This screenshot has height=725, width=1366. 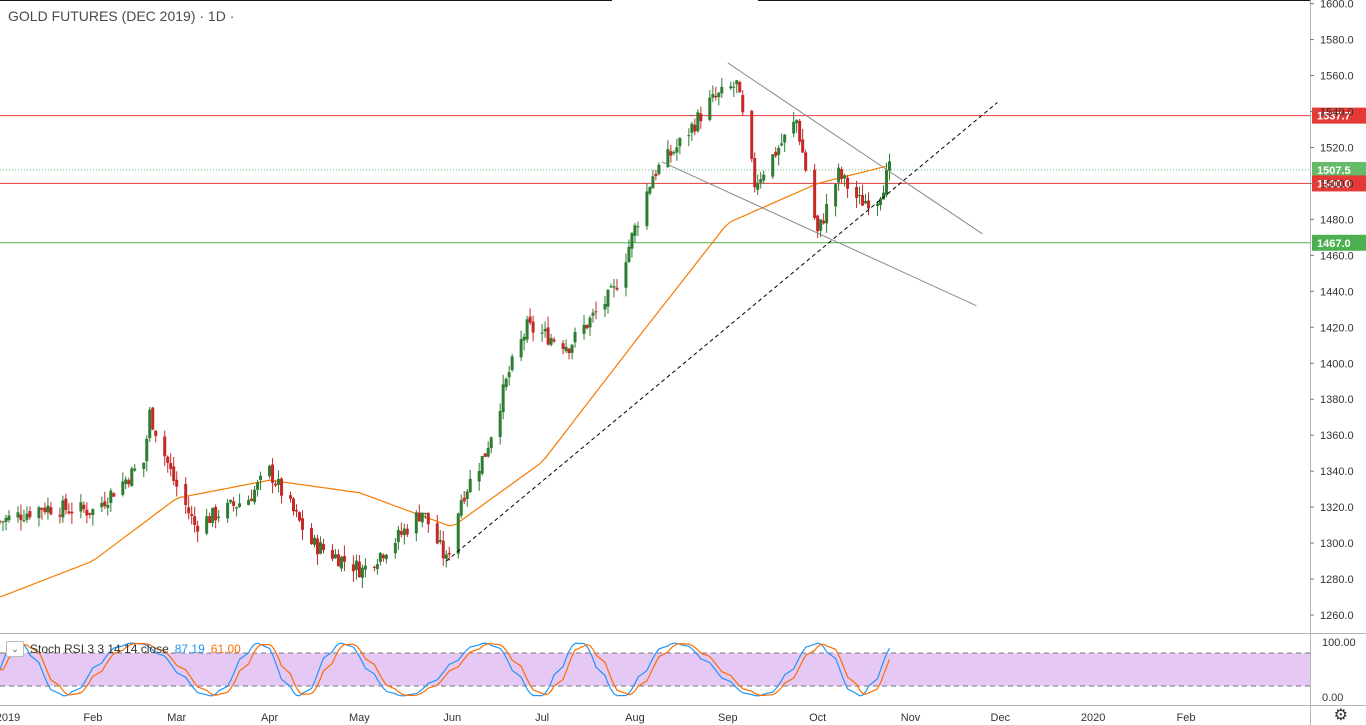 What do you see at coordinates (1334, 117) in the screenshot?
I see `level-label: 1537.7` at bounding box center [1334, 117].